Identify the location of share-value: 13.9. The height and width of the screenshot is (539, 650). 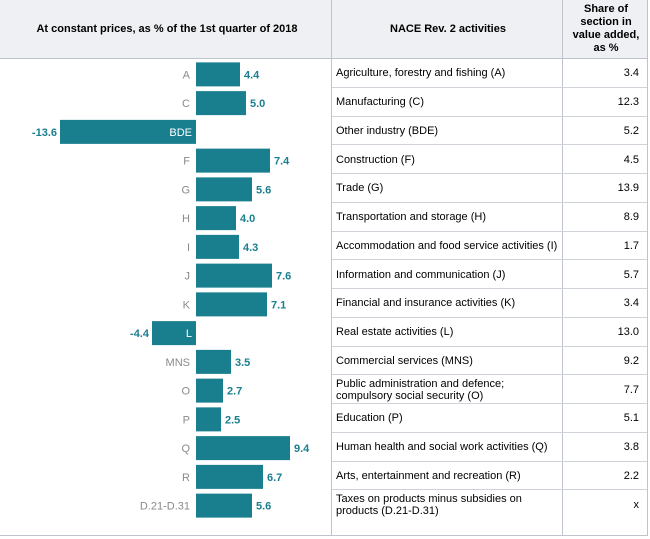
(628, 188).